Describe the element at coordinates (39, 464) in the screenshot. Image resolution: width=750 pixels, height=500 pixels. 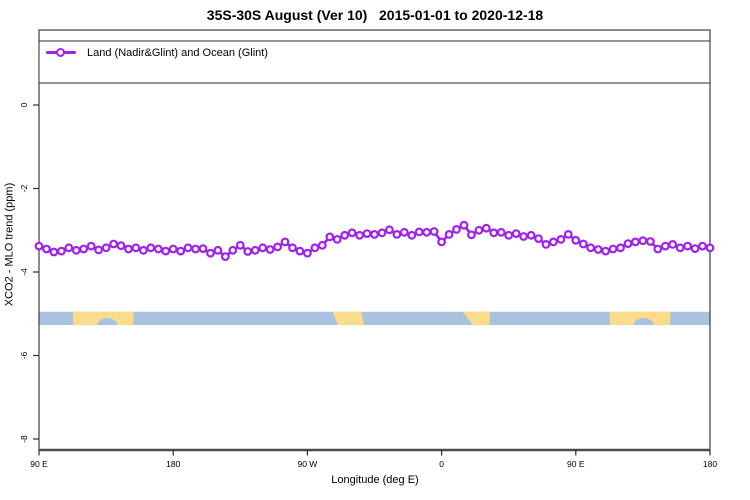
I see `x-tick-label: 90 E` at that location.